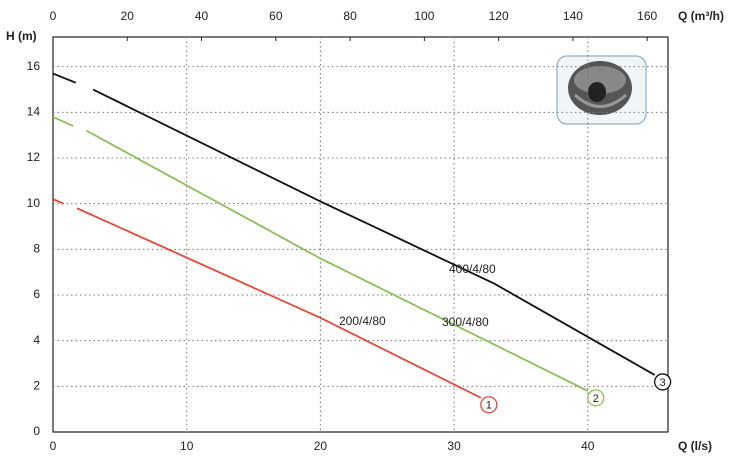 The width and height of the screenshot is (740, 462). What do you see at coordinates (321, 446) in the screenshot?
I see `x-tick-label: 20` at bounding box center [321, 446].